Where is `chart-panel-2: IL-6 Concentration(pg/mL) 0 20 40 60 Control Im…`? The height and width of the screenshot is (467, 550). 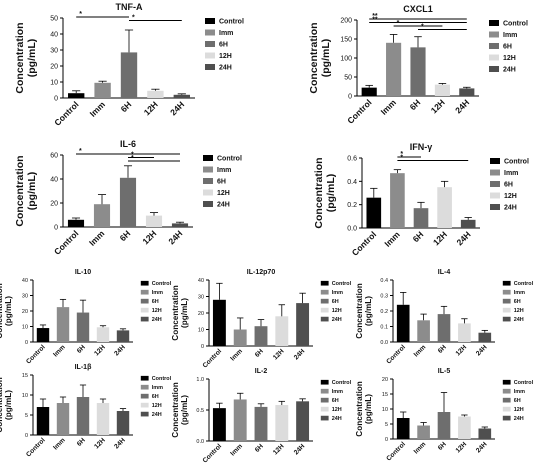 chart-panel-2: IL-6 Concentration(pg/mL) 0 20 40 60 Control Im… is located at coordinates (128, 198).